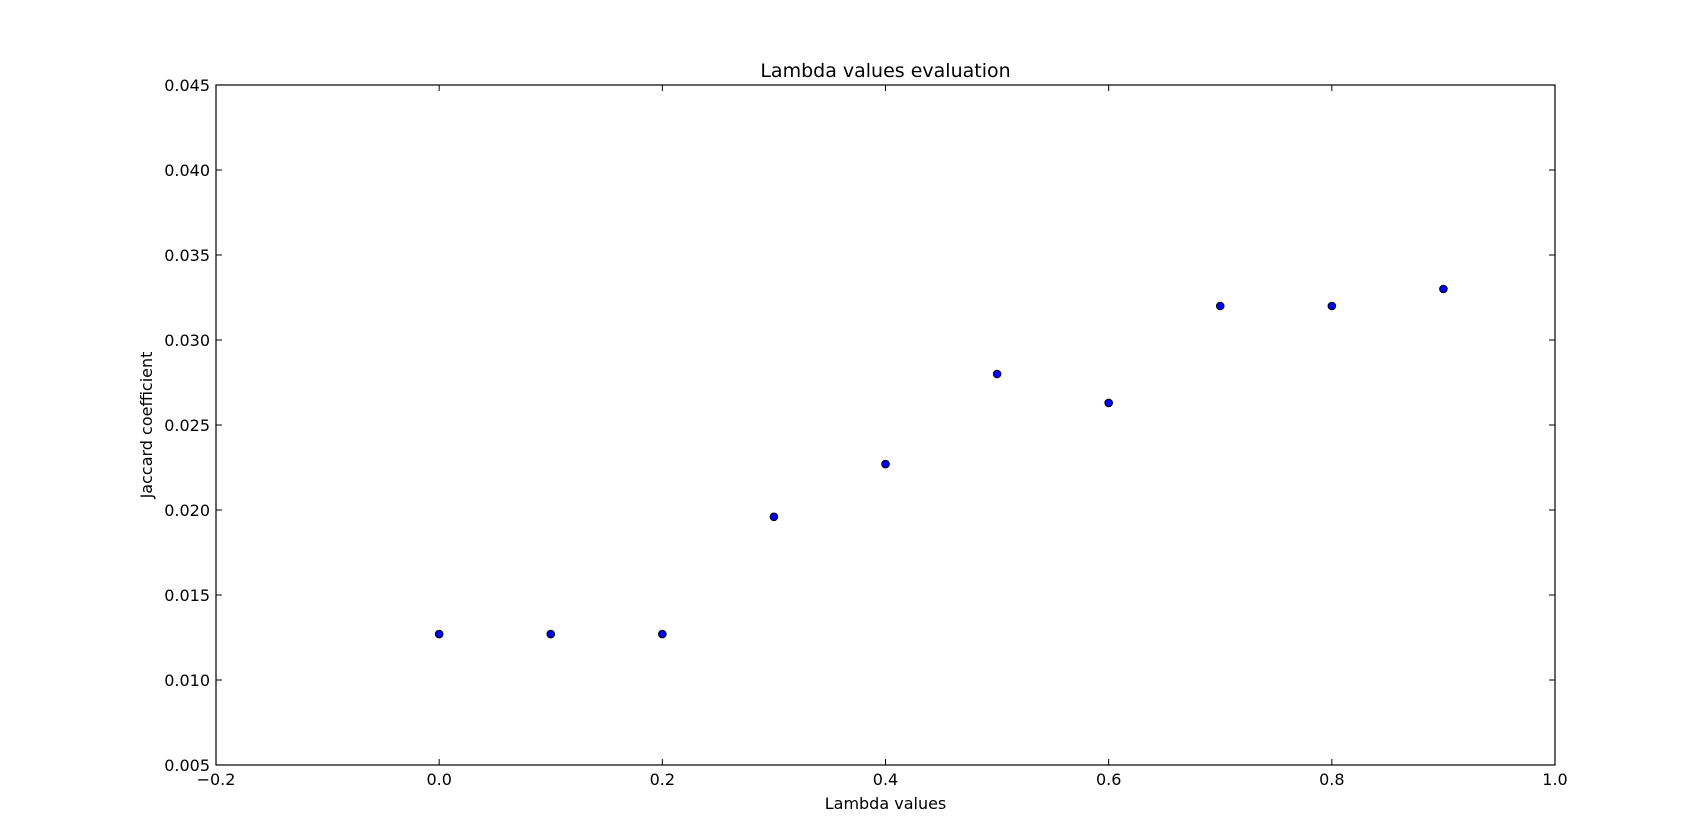 The height and width of the screenshot is (840, 1707). I want to click on x-tick-label: 1.0, so click(1554, 779).